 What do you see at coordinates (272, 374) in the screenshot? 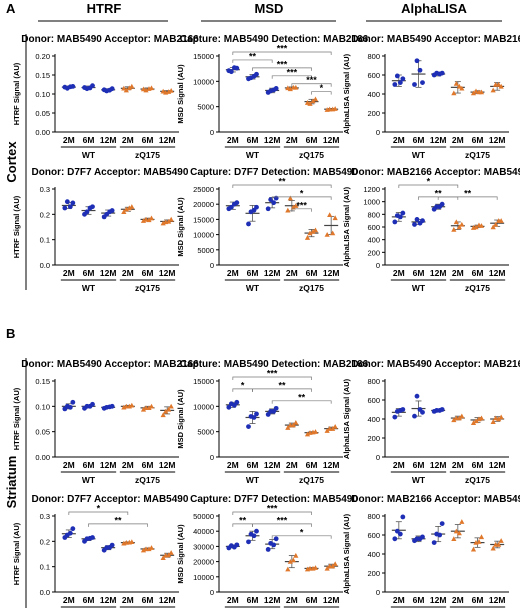
I see `significance-label: ***` at bounding box center [272, 374].